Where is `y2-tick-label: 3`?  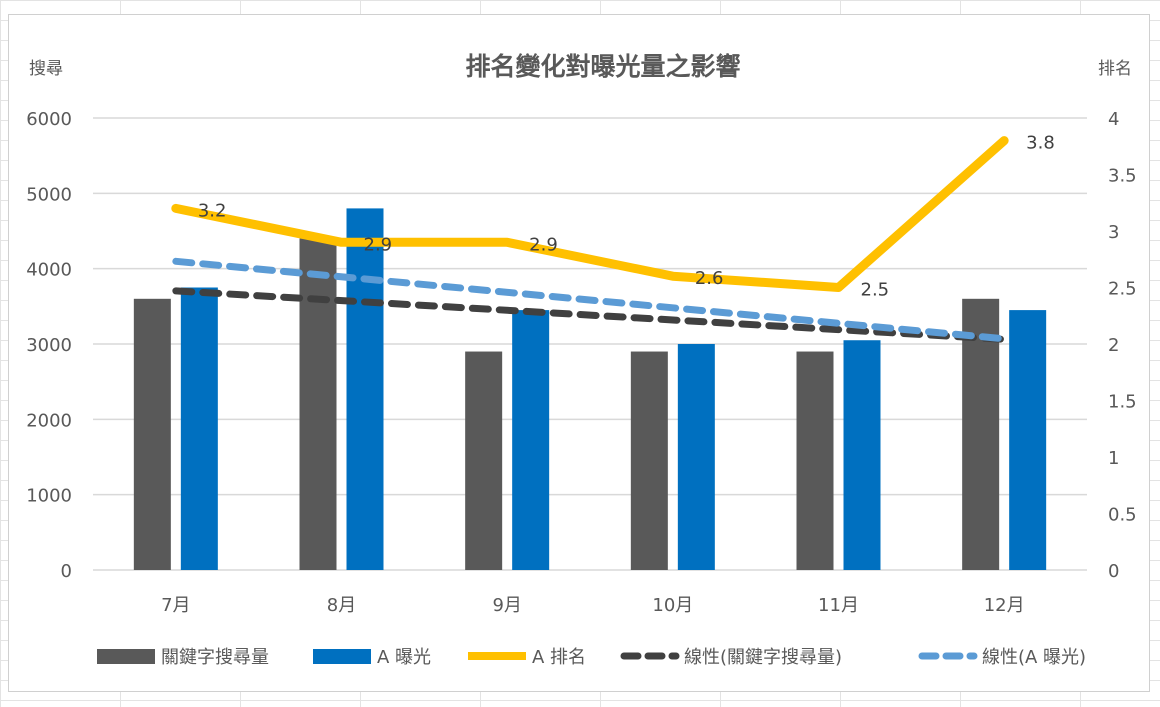
y2-tick-label: 3 is located at coordinates (1113, 232).